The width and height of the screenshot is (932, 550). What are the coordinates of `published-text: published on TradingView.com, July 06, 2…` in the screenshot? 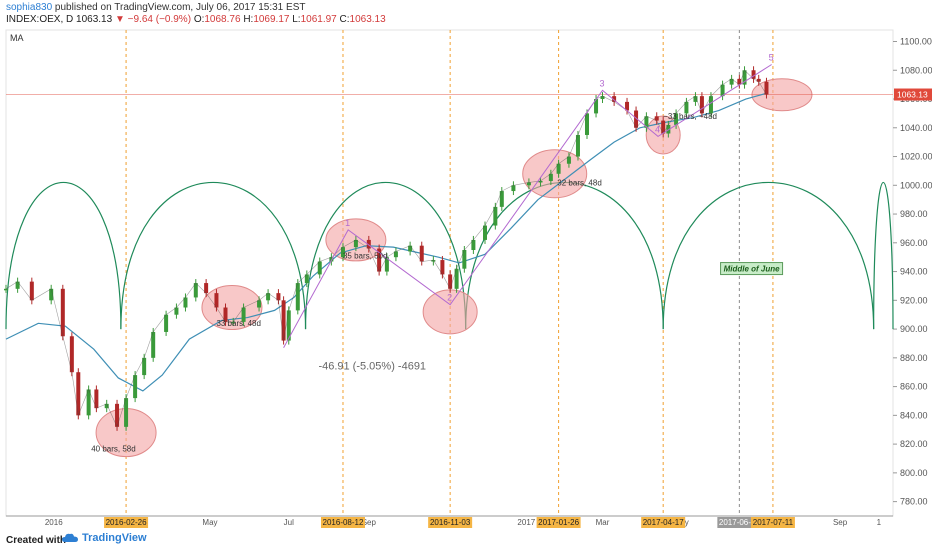 It's located at (179, 7).